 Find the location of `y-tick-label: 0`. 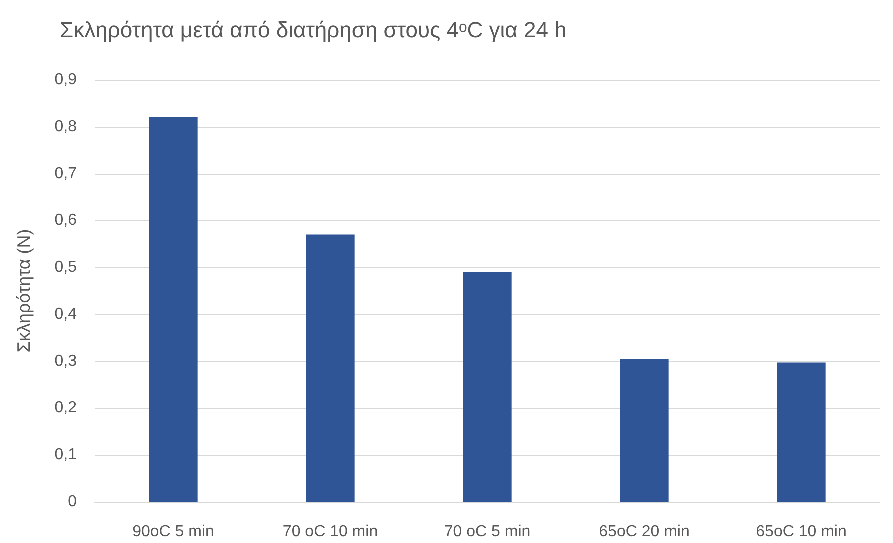

y-tick-label: 0 is located at coordinates (73, 502).